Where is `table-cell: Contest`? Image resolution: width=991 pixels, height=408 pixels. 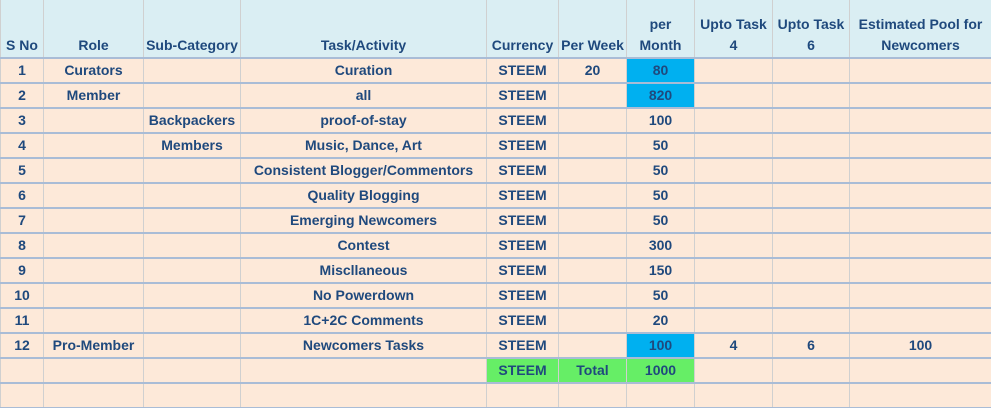 table-cell: Contest is located at coordinates (363, 246).